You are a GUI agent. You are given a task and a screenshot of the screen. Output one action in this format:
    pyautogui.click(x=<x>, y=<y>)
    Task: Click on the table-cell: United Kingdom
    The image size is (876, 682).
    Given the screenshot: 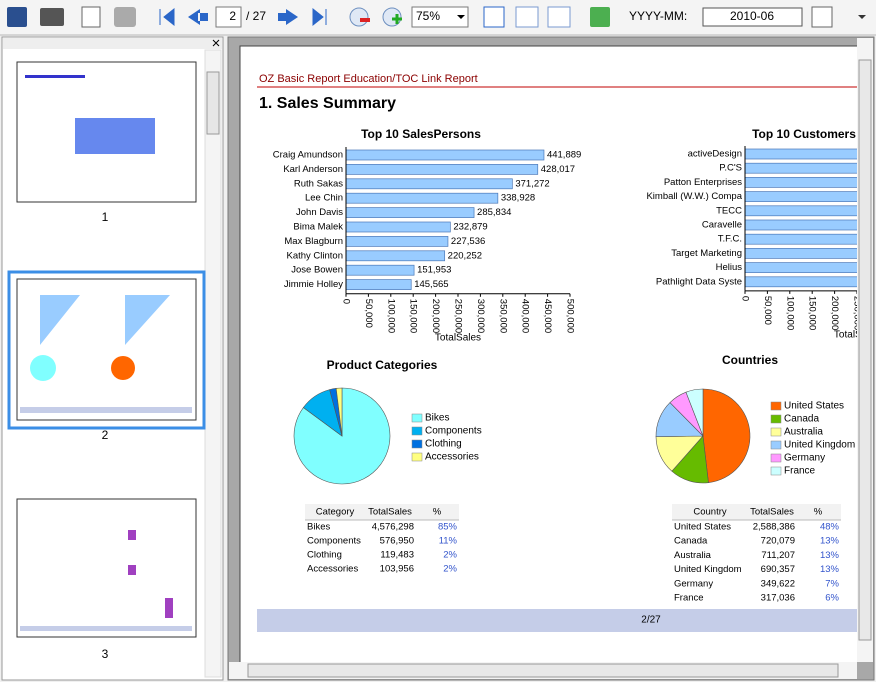 What is the action you would take?
    pyautogui.click(x=708, y=569)
    